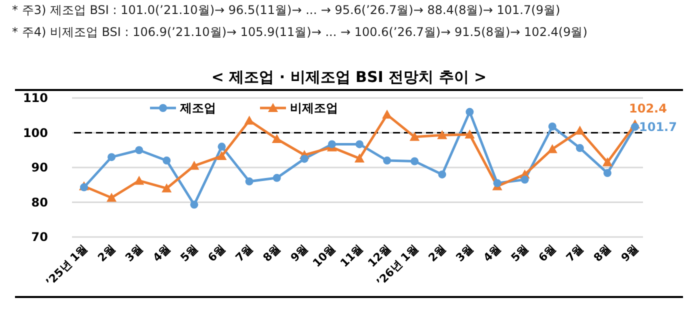 This screenshot has height=318, width=699. Describe the element at coordinates (648, 108) in the screenshot. I see `data-label: 102.4` at that location.